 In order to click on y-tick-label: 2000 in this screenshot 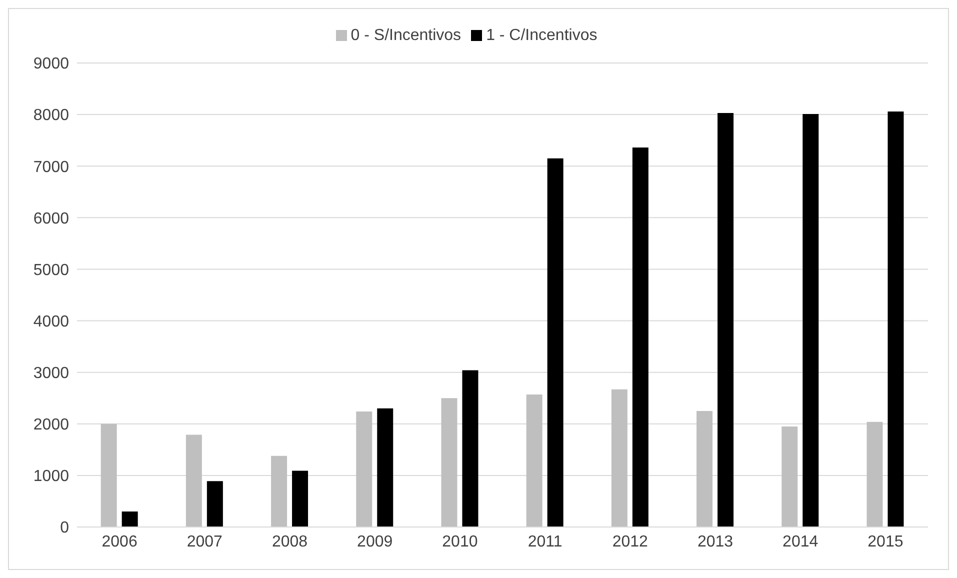, I will do `click(51, 425)`.